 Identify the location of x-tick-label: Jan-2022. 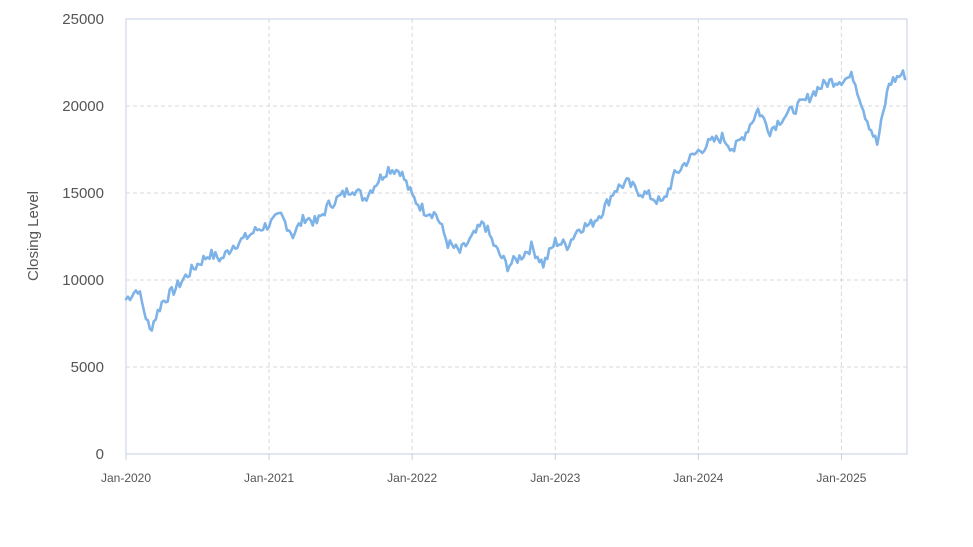
(412, 478).